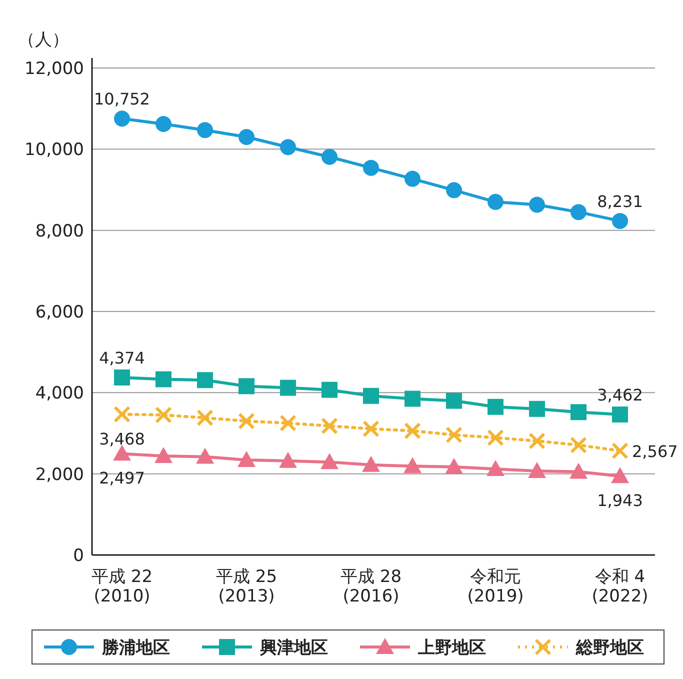 Image resolution: width=683 pixels, height=679 pixels. What do you see at coordinates (620, 500) in the screenshot?
I see `data-label: 1,943` at bounding box center [620, 500].